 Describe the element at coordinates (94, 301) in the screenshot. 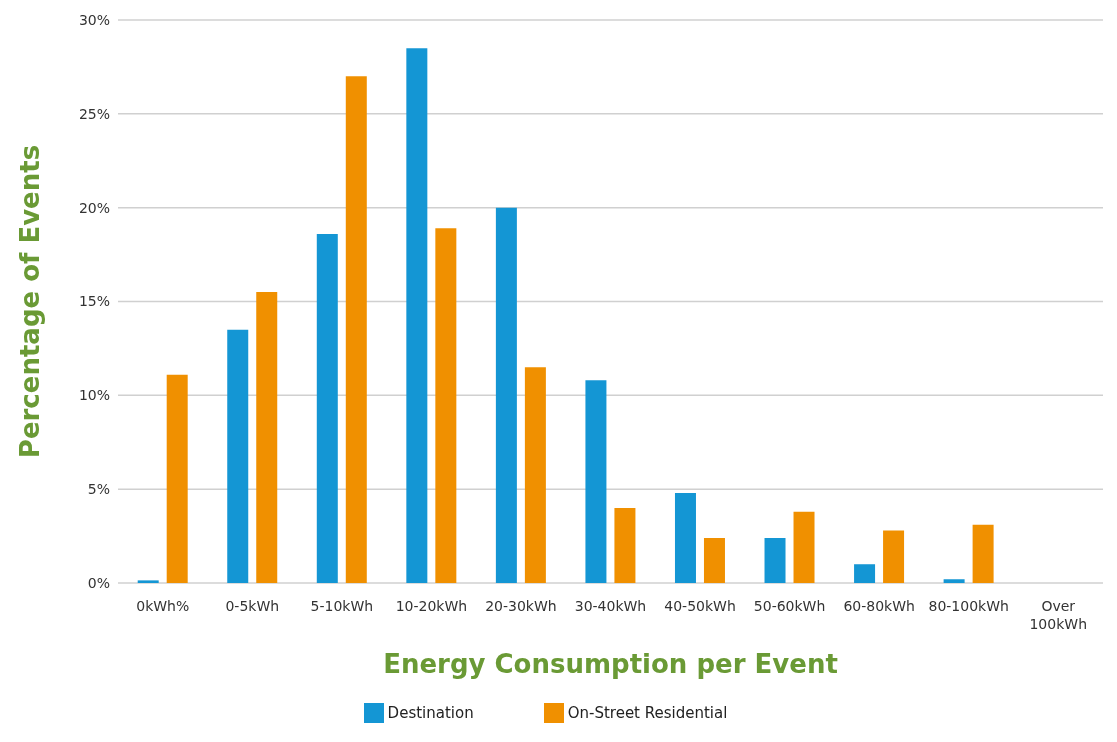

I see `y-tick-label: 15%` at that location.